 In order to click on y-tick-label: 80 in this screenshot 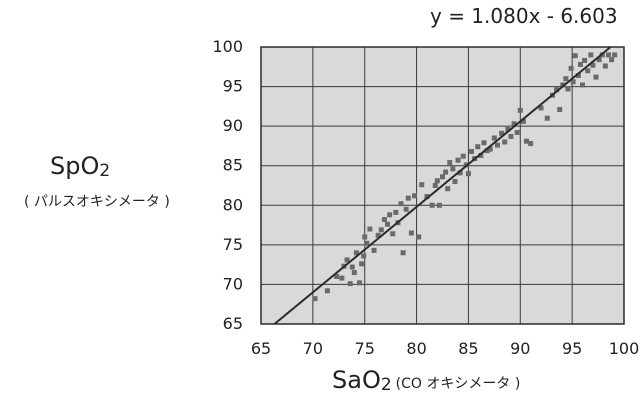, I will do `click(233, 204)`.